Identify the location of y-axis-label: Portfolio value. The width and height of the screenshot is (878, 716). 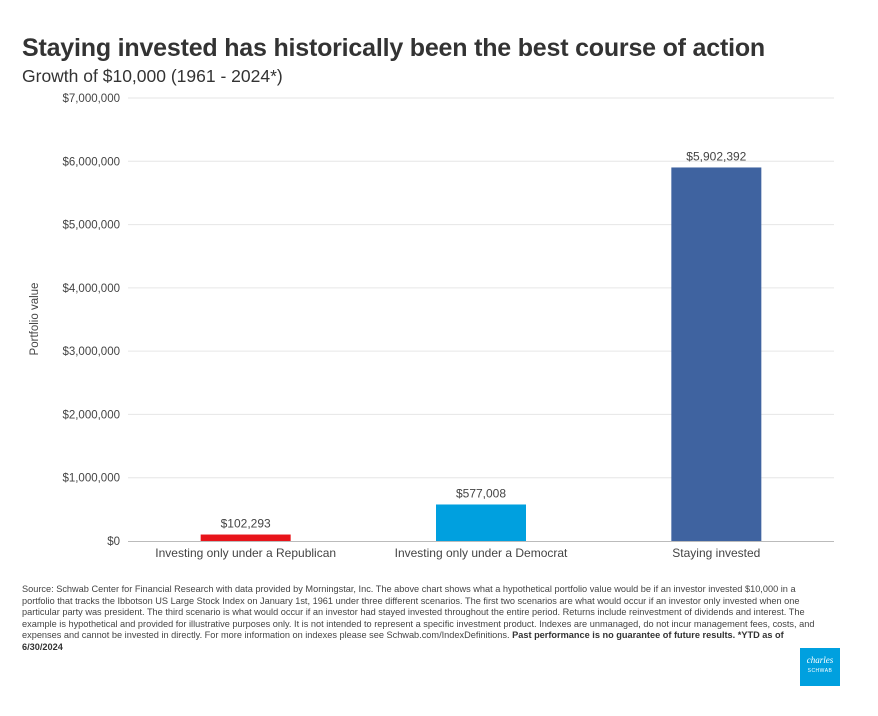
(35, 319).